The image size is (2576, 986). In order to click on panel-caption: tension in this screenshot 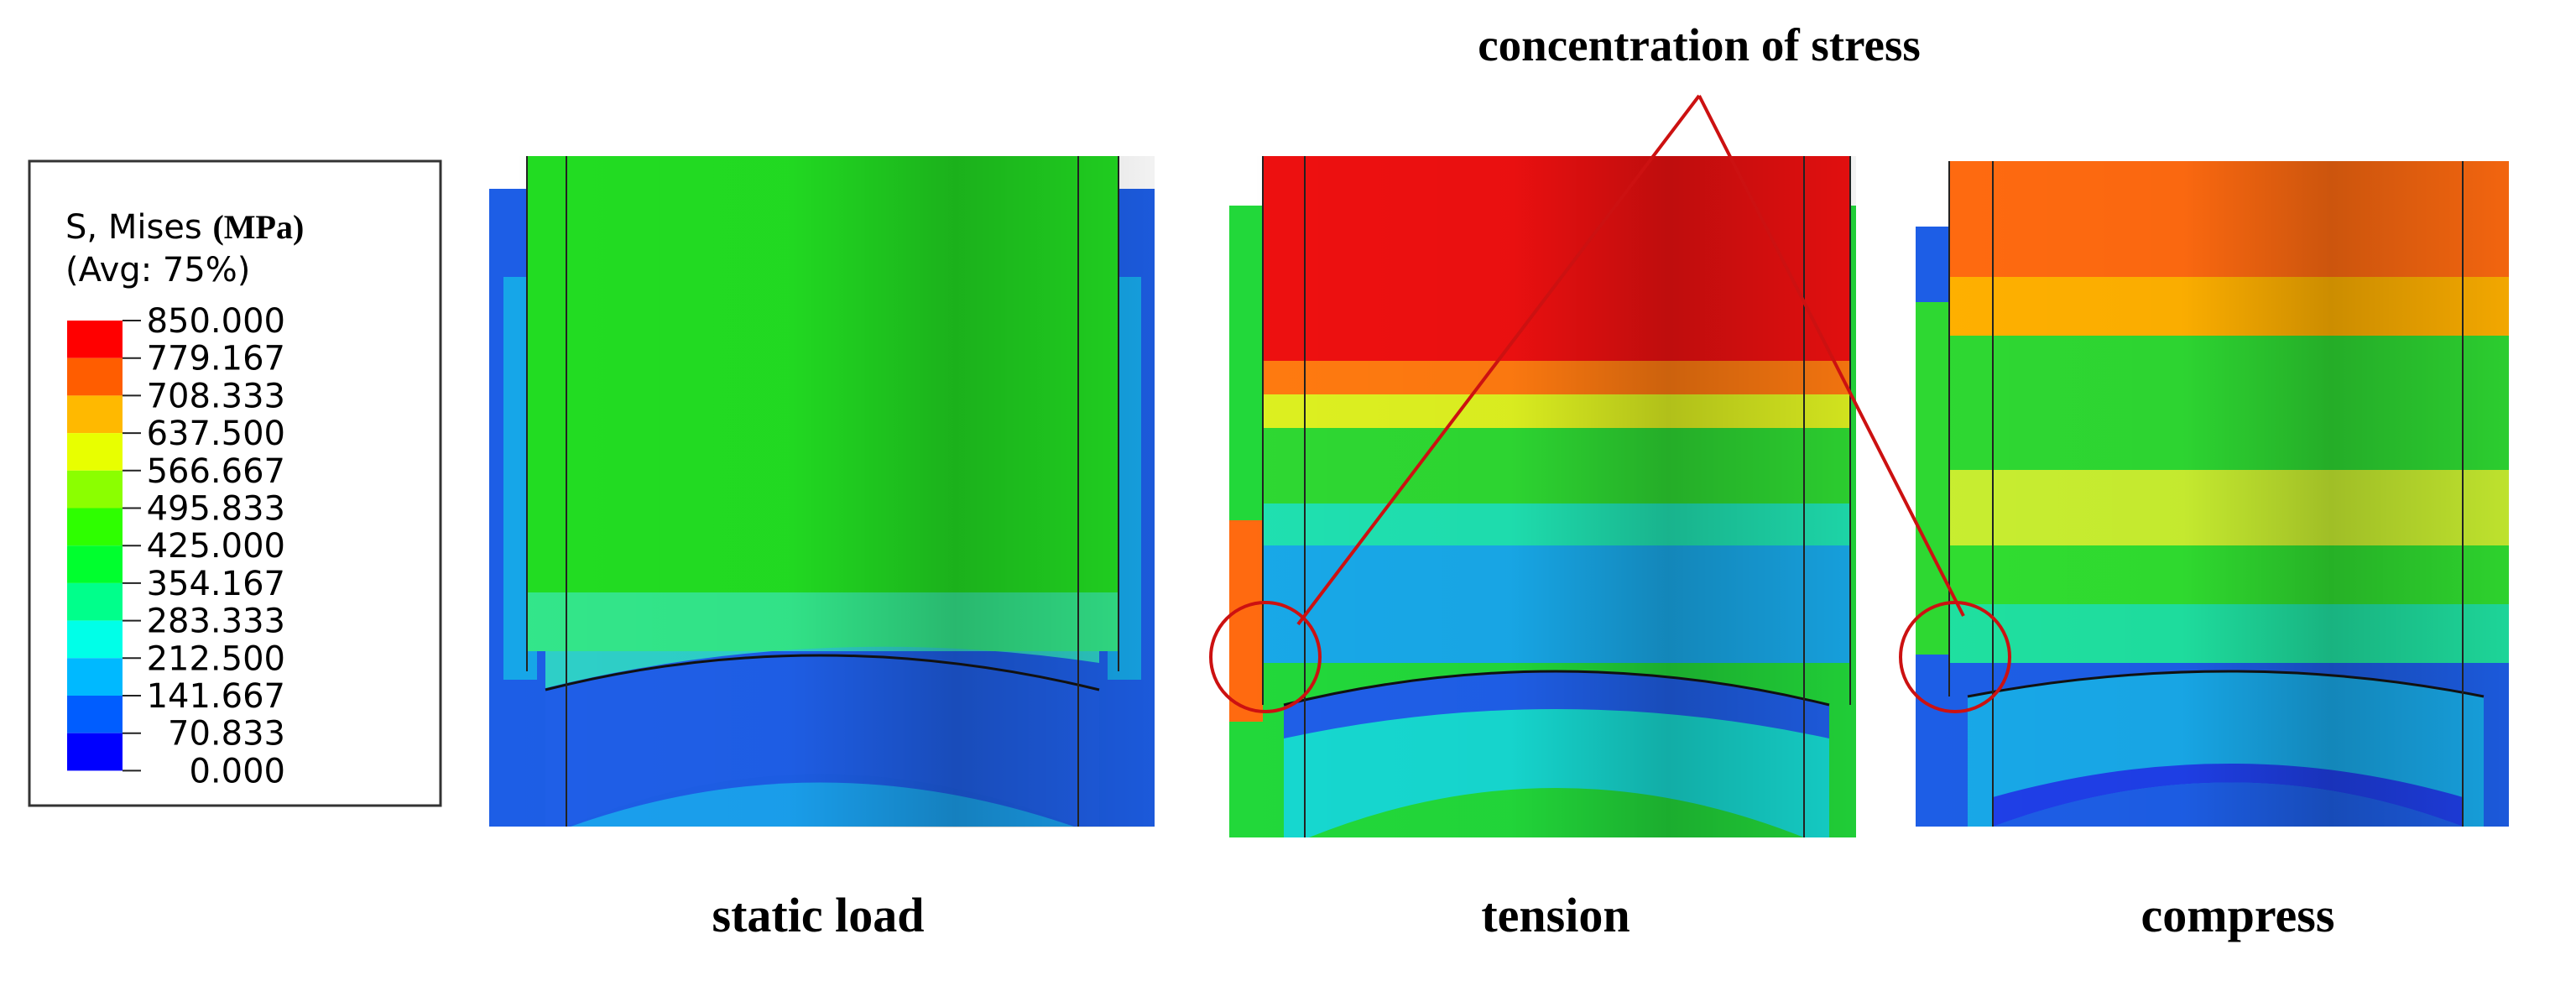, I will do `click(1555, 915)`.